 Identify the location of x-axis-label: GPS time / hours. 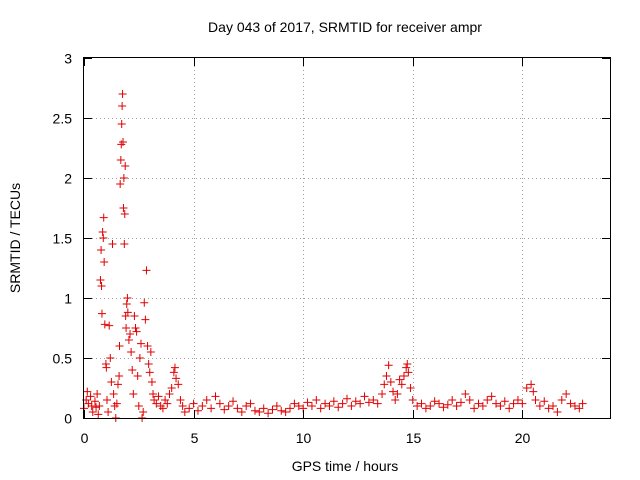
(345, 466).